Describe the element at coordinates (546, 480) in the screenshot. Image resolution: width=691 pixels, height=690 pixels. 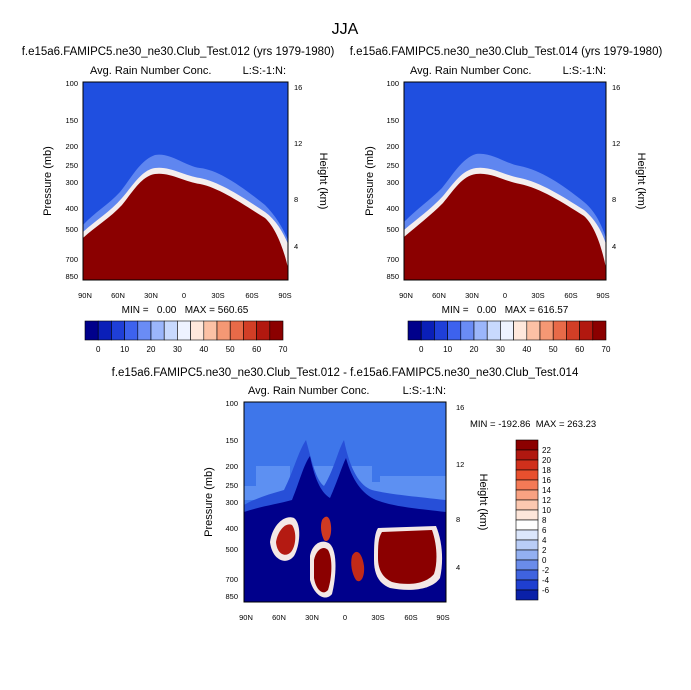
I see `colorbar-label: 16` at that location.